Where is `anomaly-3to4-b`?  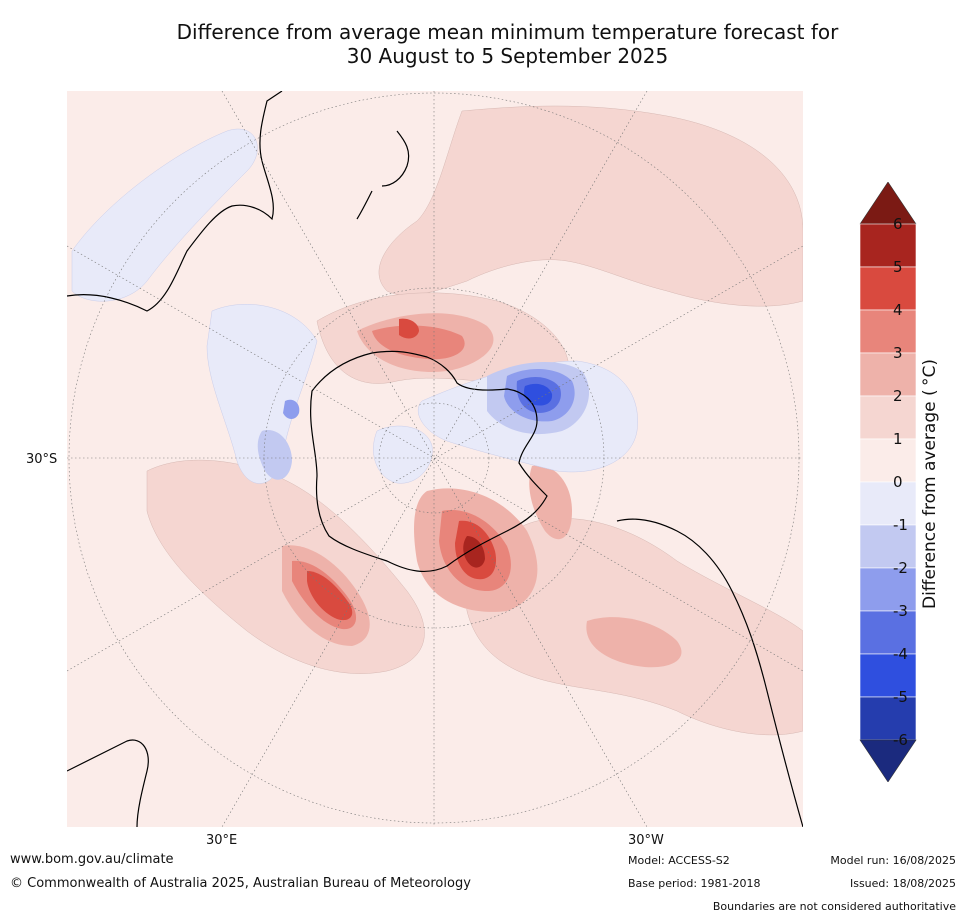
anomaly-3to4-b is located at coordinates (330, 596).